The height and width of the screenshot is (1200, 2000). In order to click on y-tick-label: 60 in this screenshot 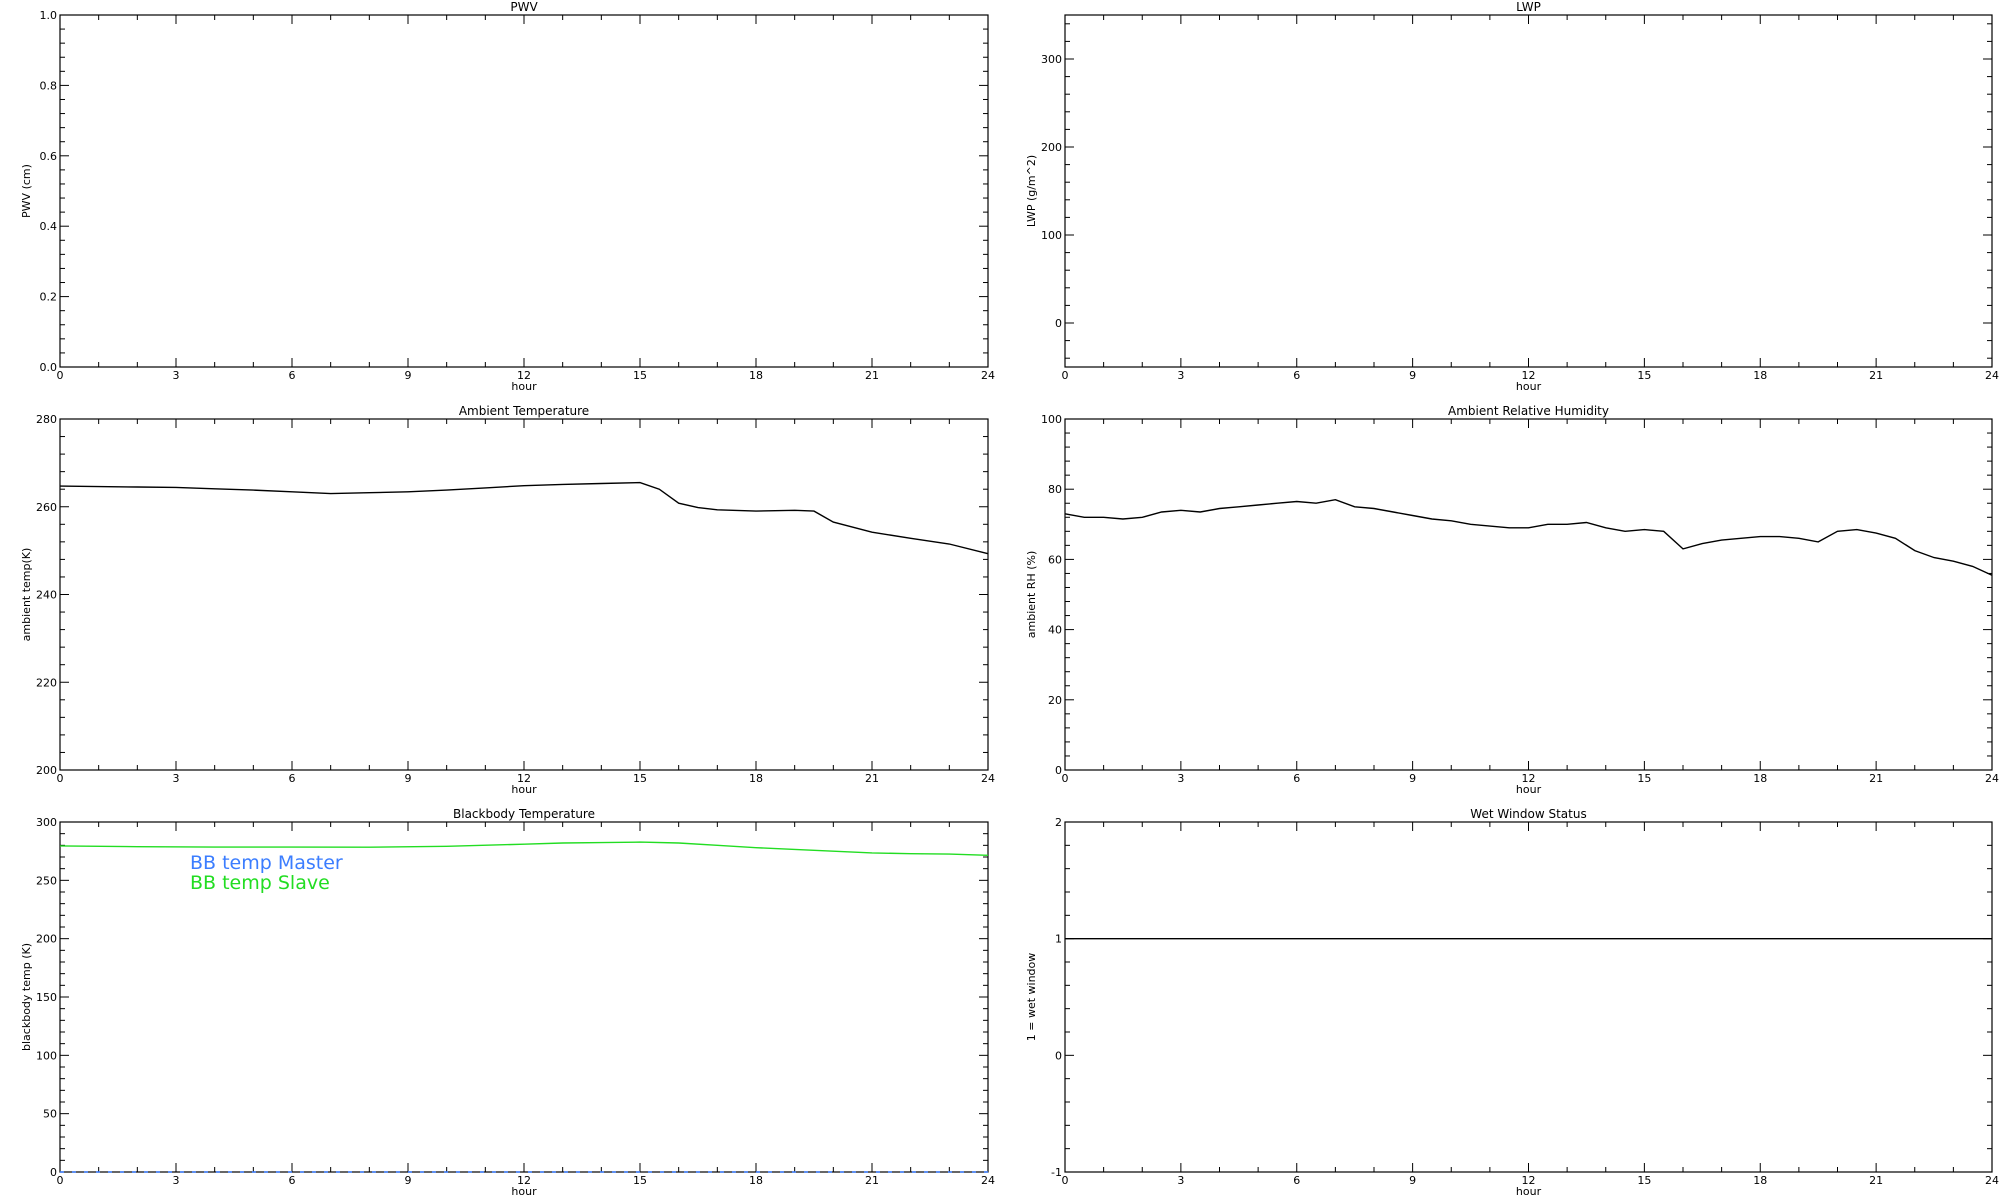, I will do `click(1055, 559)`.